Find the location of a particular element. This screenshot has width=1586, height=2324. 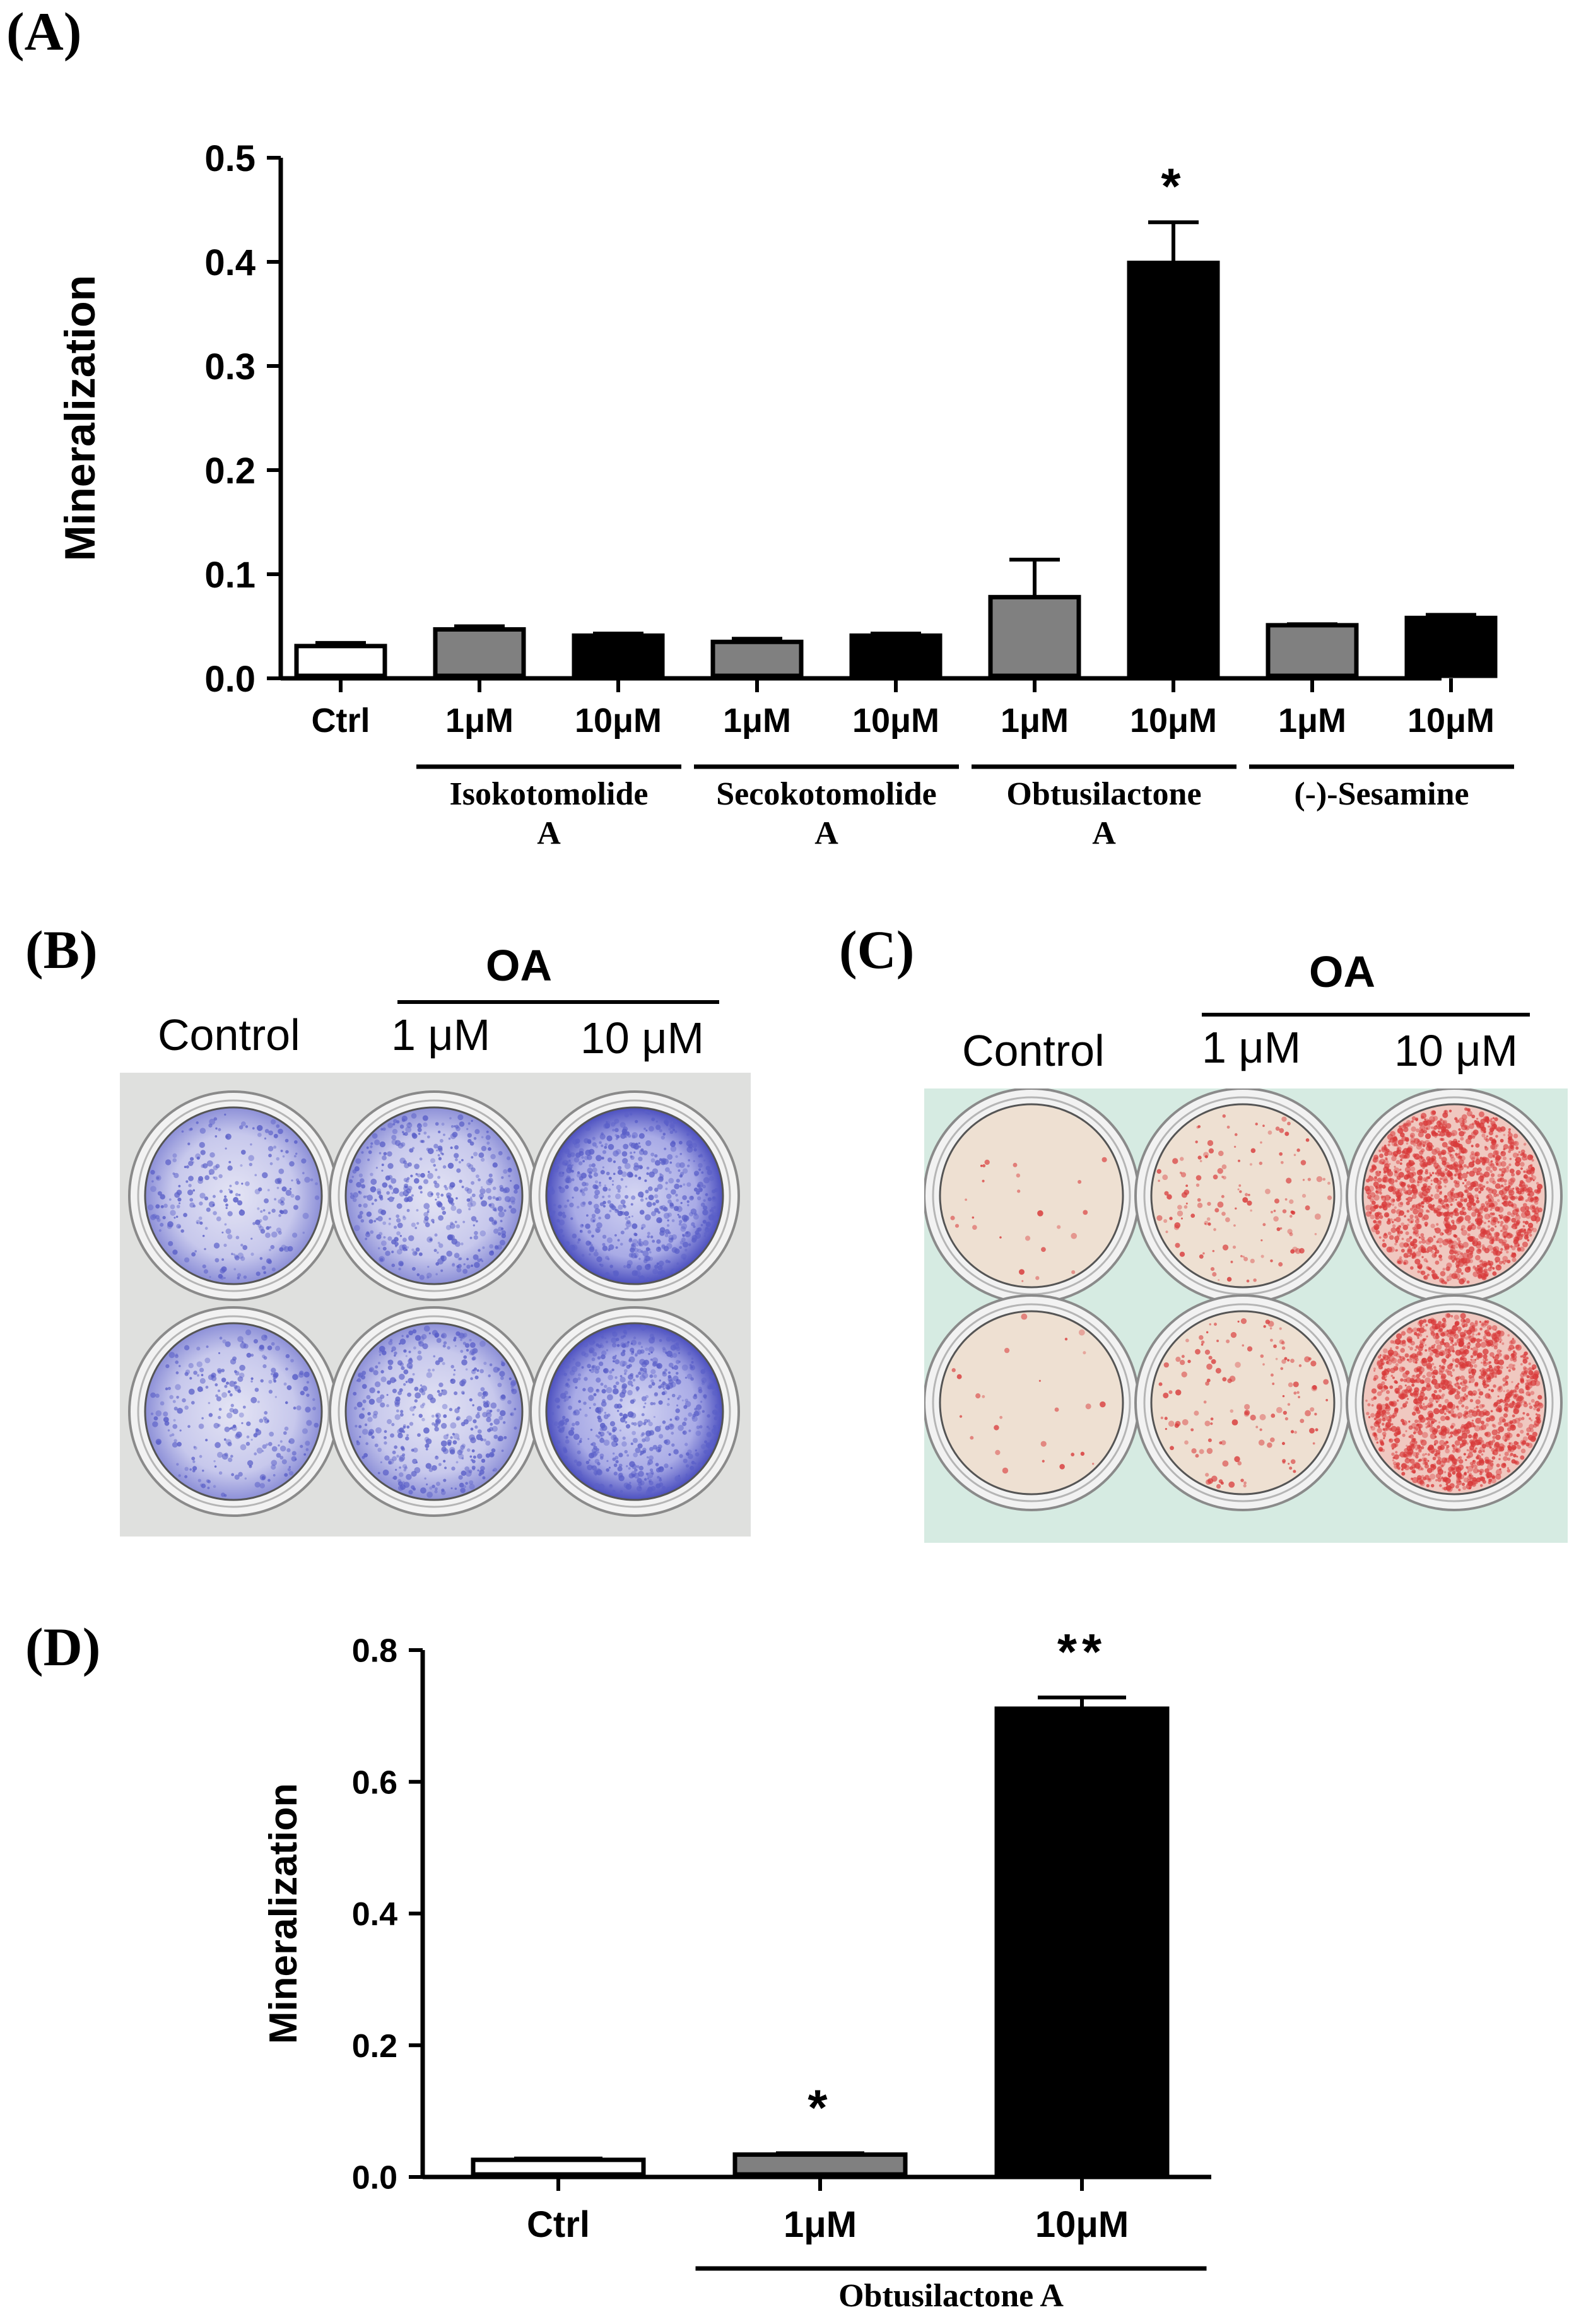

panel-a-label: (A) is located at coordinates (44, 32).